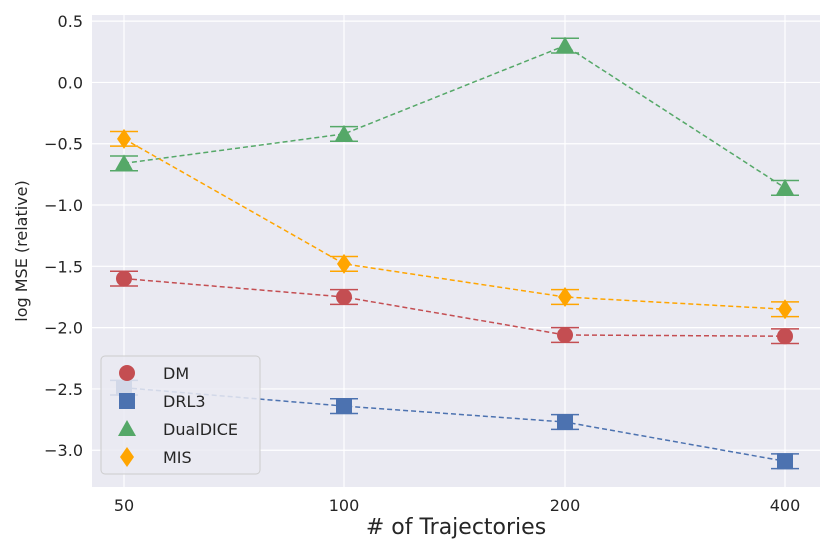 The width and height of the screenshot is (830, 554). What do you see at coordinates (200, 429) in the screenshot?
I see `legend-label: DualDICE` at bounding box center [200, 429].